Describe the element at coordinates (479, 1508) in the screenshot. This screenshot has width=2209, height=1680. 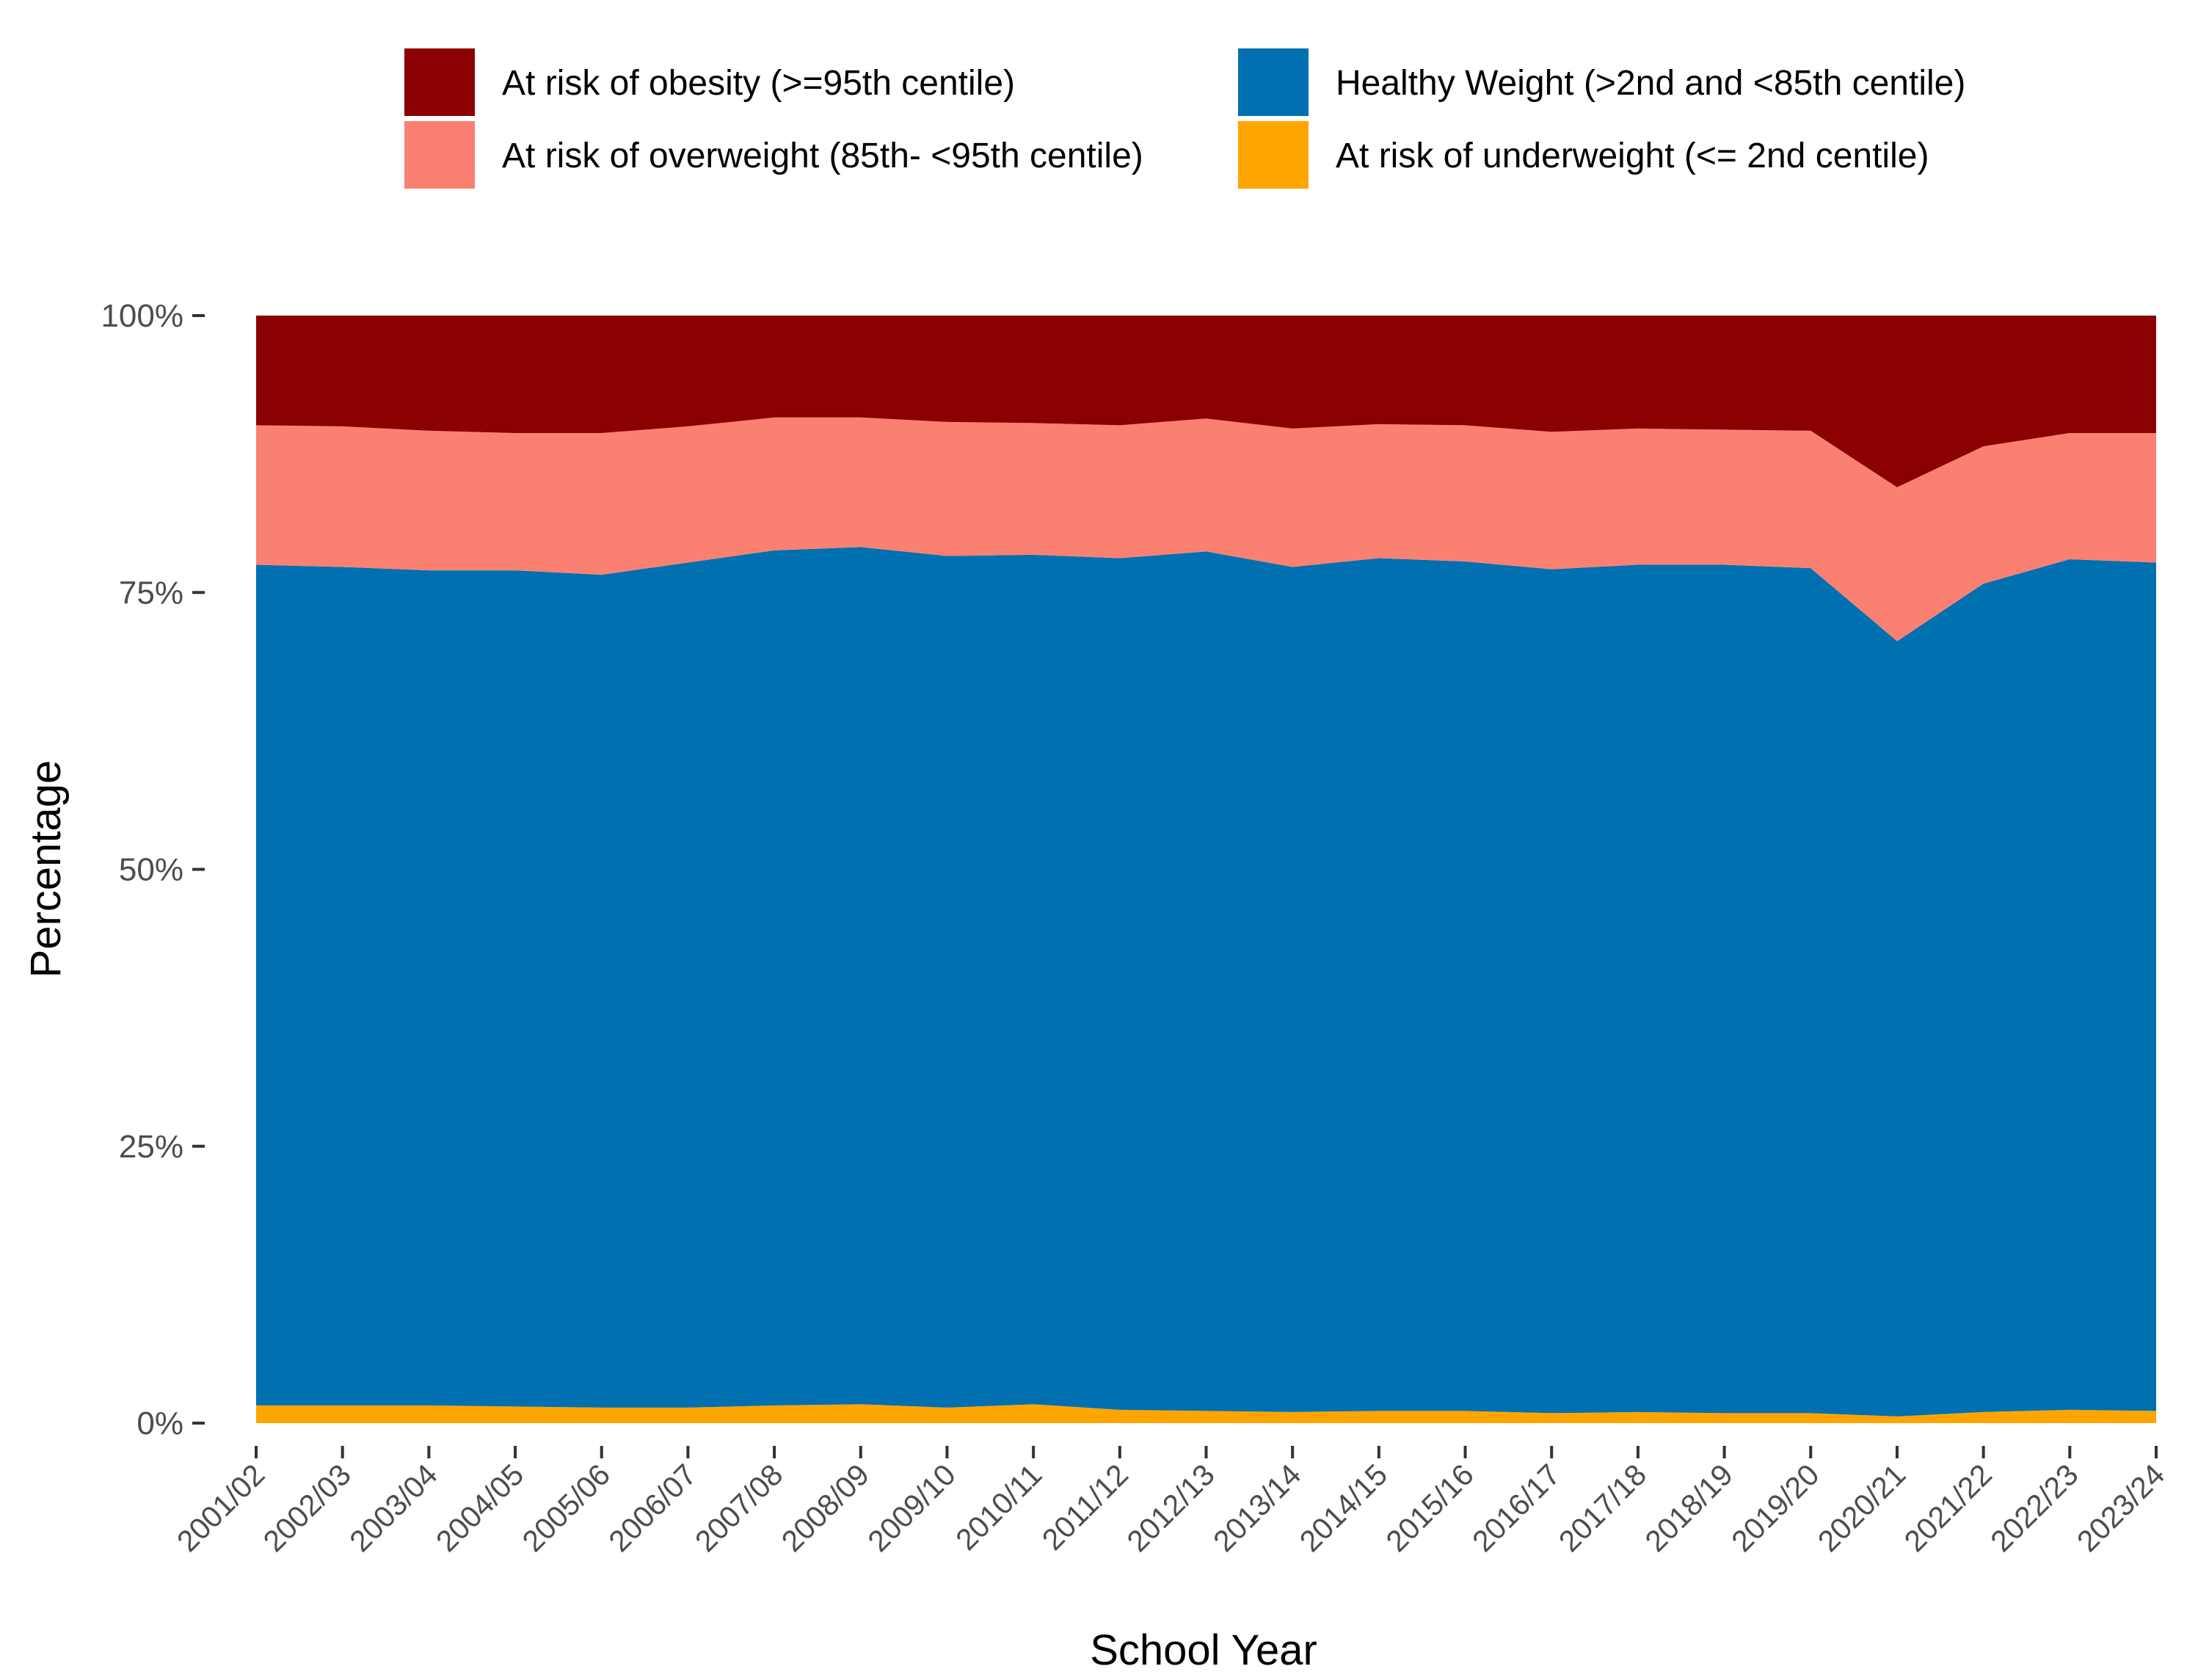
I see `x-tick-label: 2004/05` at that location.